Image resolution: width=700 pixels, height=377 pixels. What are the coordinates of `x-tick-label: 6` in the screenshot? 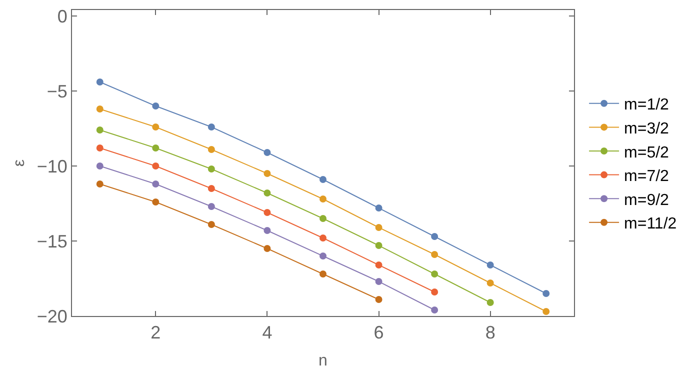 It's located at (379, 332).